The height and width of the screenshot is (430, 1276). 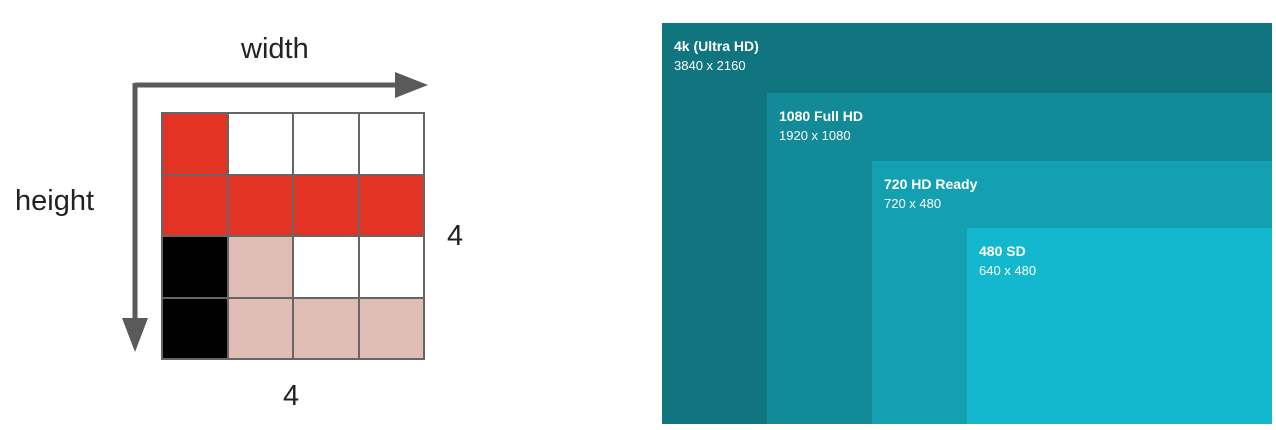 I want to click on resolution-title: 1080 Full HD, so click(x=821, y=116).